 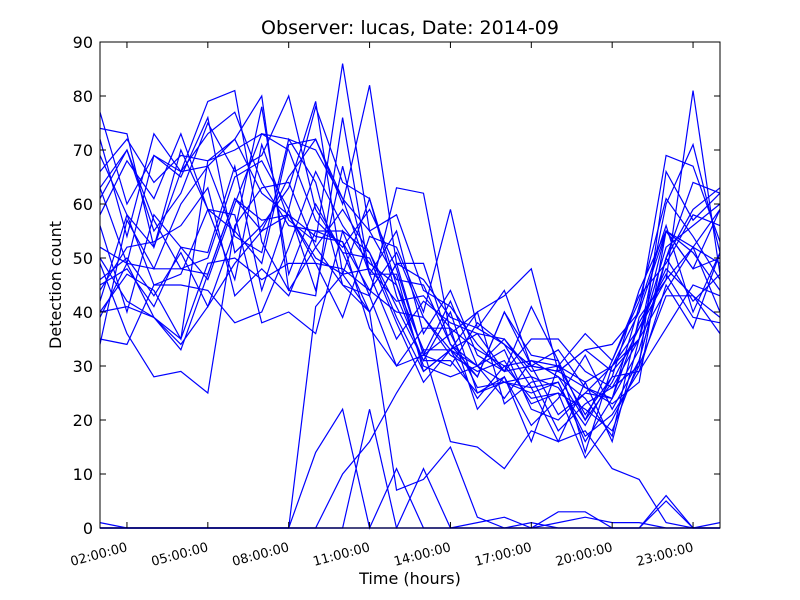 I want to click on y-tick-label: 20, so click(x=83, y=420).